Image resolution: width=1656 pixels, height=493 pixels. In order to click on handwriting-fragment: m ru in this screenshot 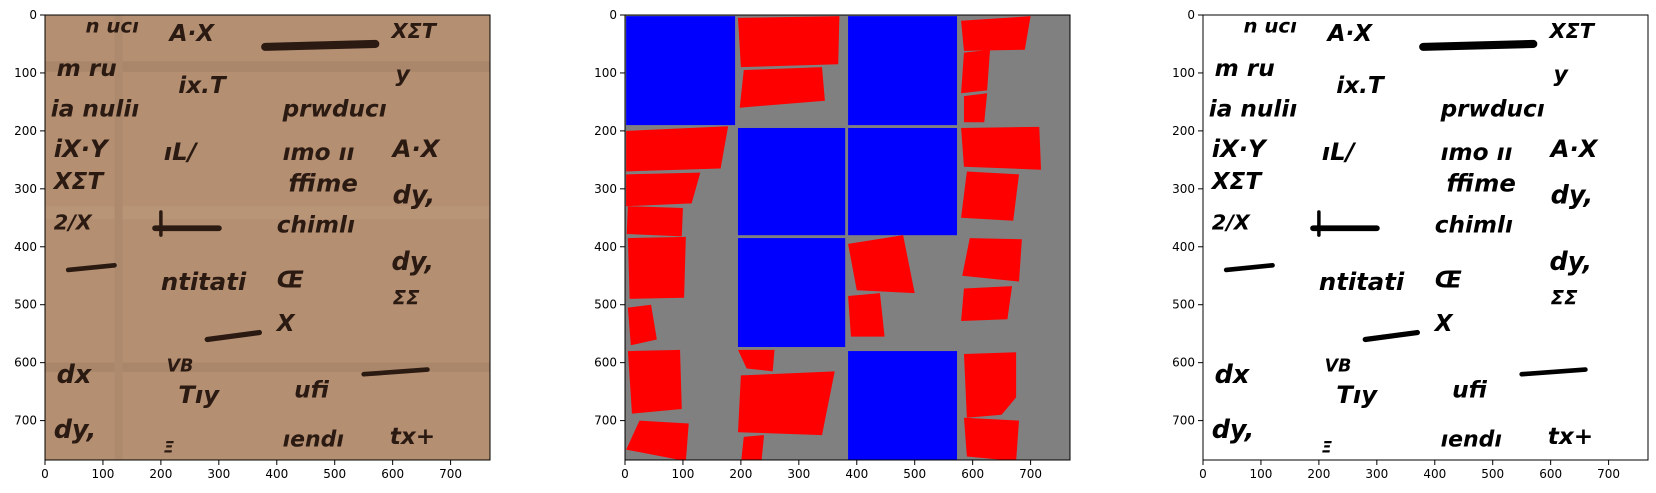, I will do `click(1245, 68)`.